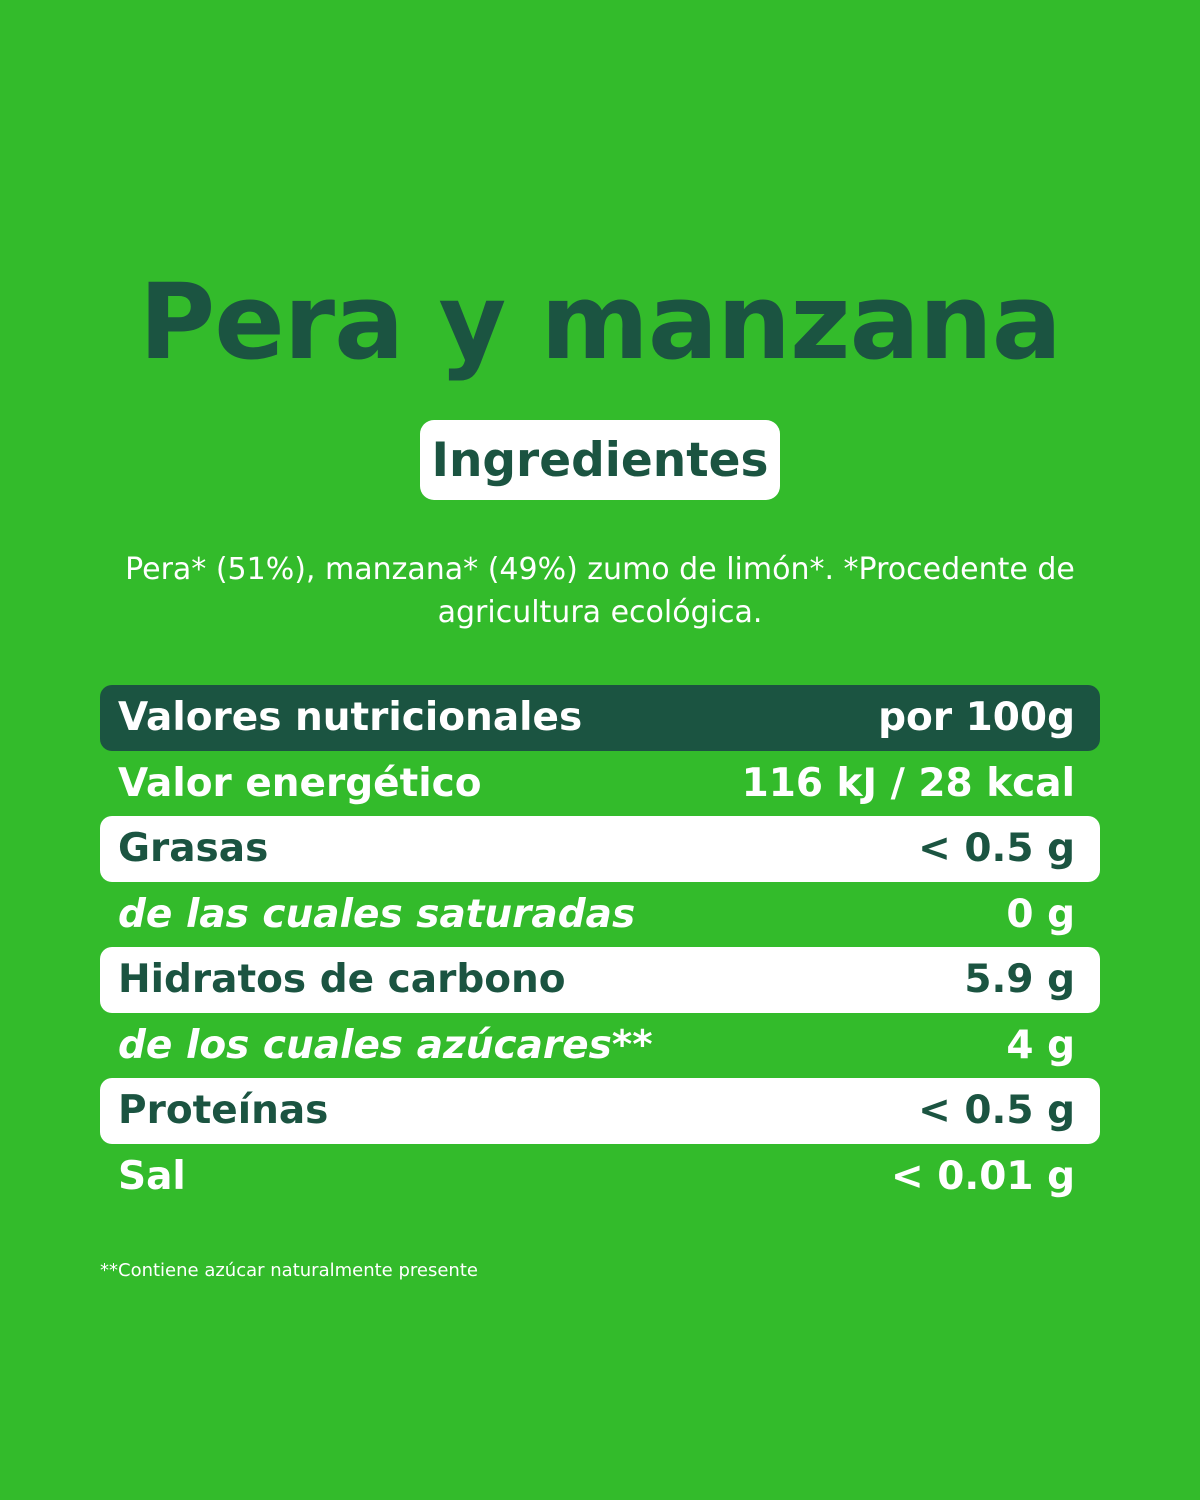 The height and width of the screenshot is (1500, 1200). What do you see at coordinates (600, 1111) in the screenshot?
I see `row-protein: Proteínas < 0.5 g` at bounding box center [600, 1111].